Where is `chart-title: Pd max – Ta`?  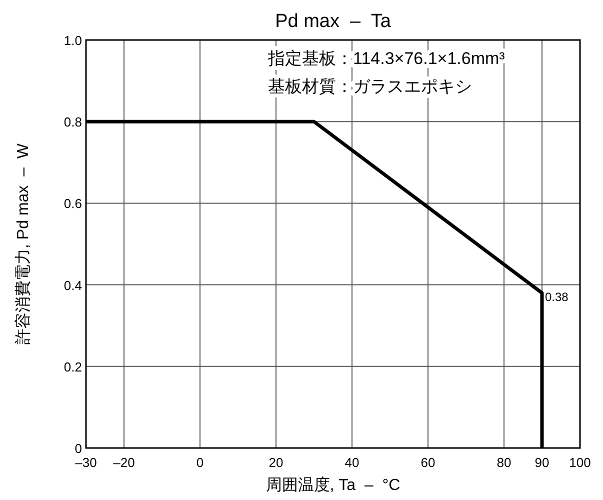
chart-title: Pd max – Ta is located at coordinates (333, 21).